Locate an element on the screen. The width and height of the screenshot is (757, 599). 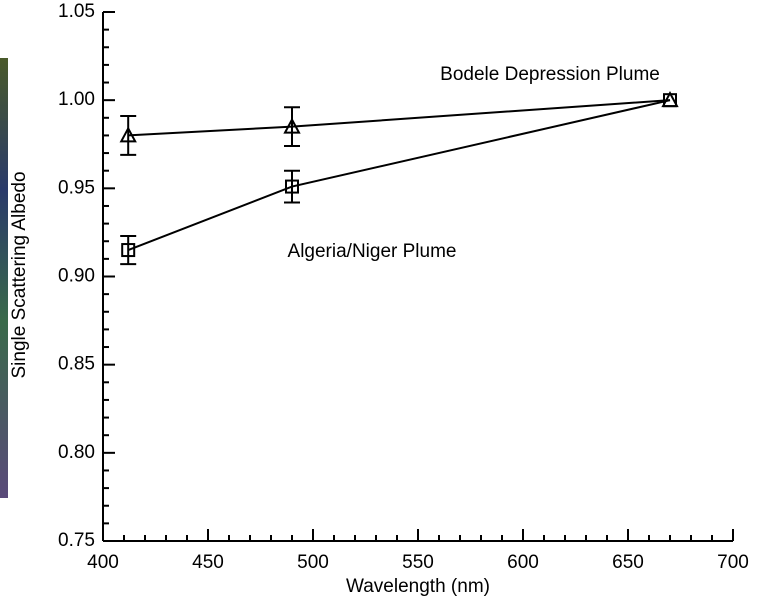
x-tick-label: 450 is located at coordinates (208, 562).